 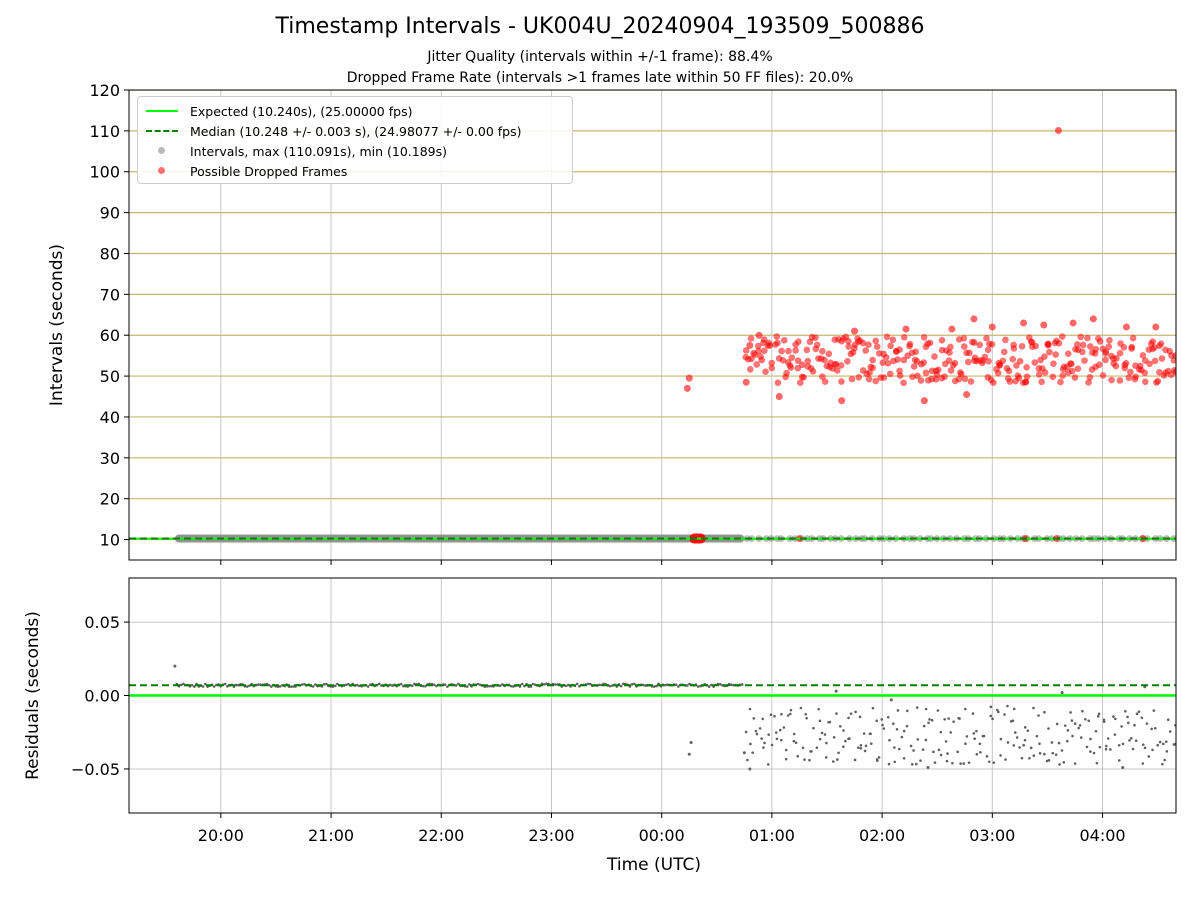 I want to click on xtick-label-00:00: 00:00, so click(x=662, y=835).